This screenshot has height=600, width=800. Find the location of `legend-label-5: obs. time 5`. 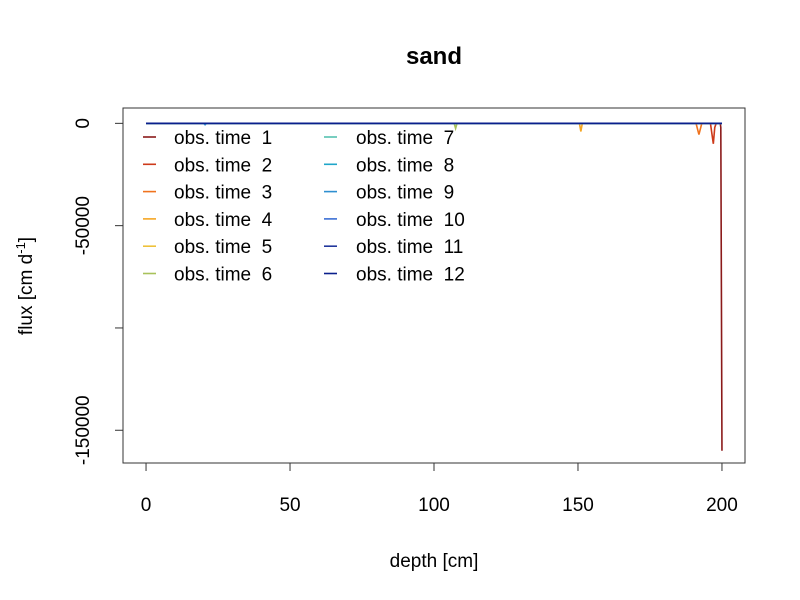

legend-label-5: obs. time 5 is located at coordinates (223, 247).